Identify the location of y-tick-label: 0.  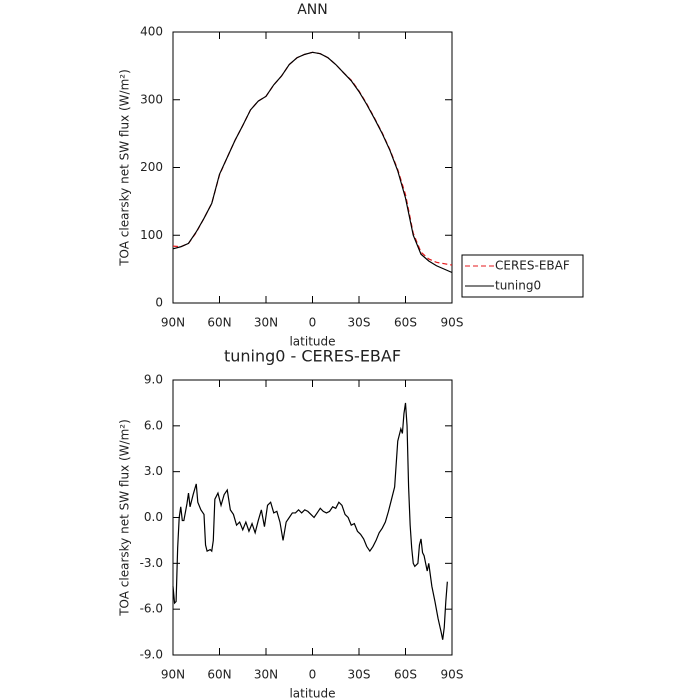
(159, 303).